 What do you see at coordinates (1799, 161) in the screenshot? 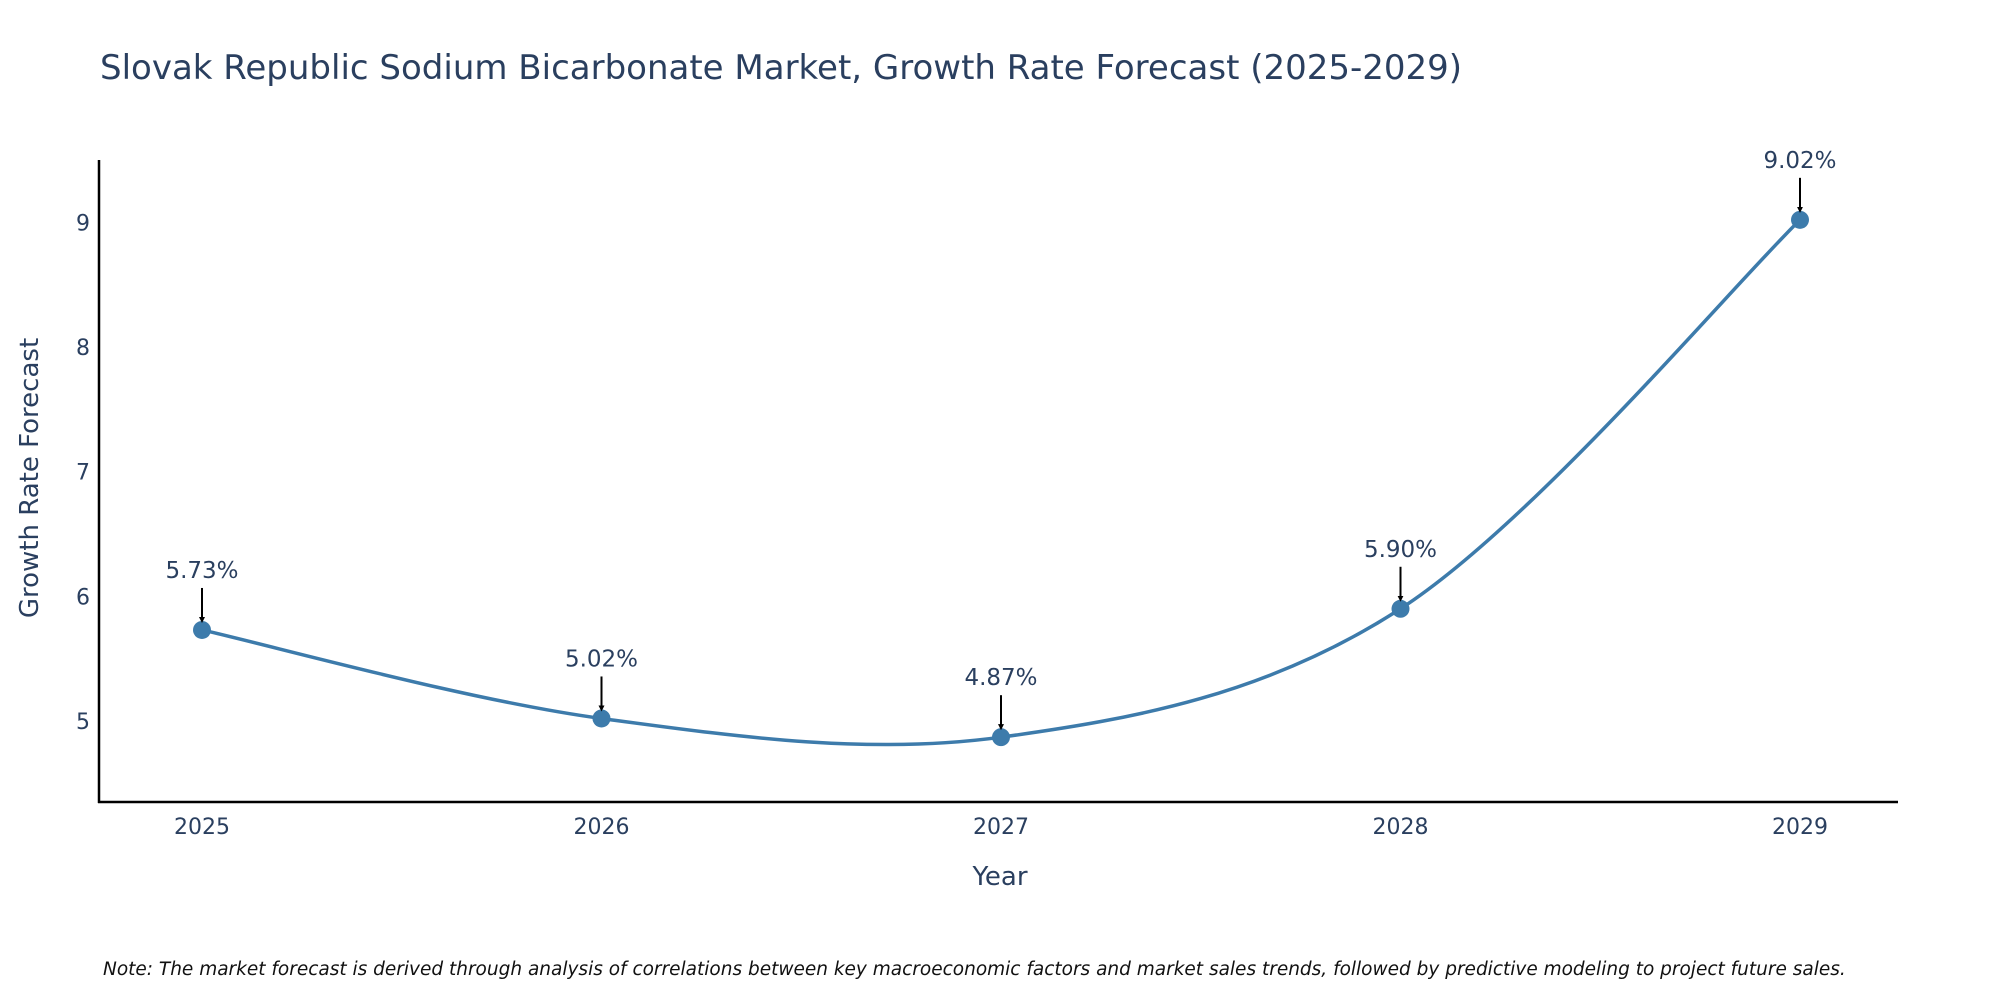
I see `data-label: 9.02%` at bounding box center [1799, 161].